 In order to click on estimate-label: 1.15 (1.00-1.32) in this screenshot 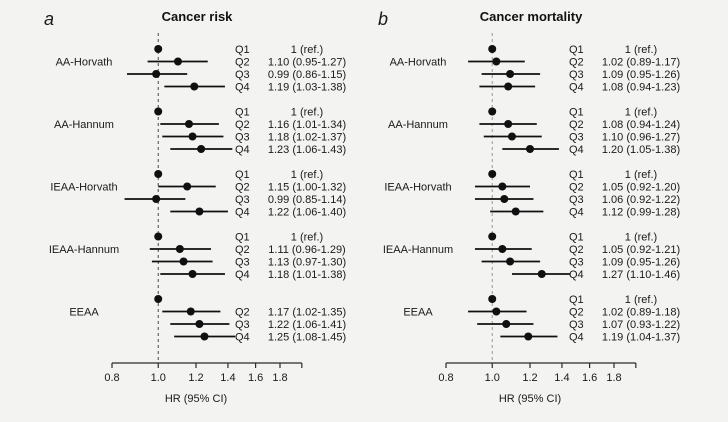, I will do `click(307, 188)`.